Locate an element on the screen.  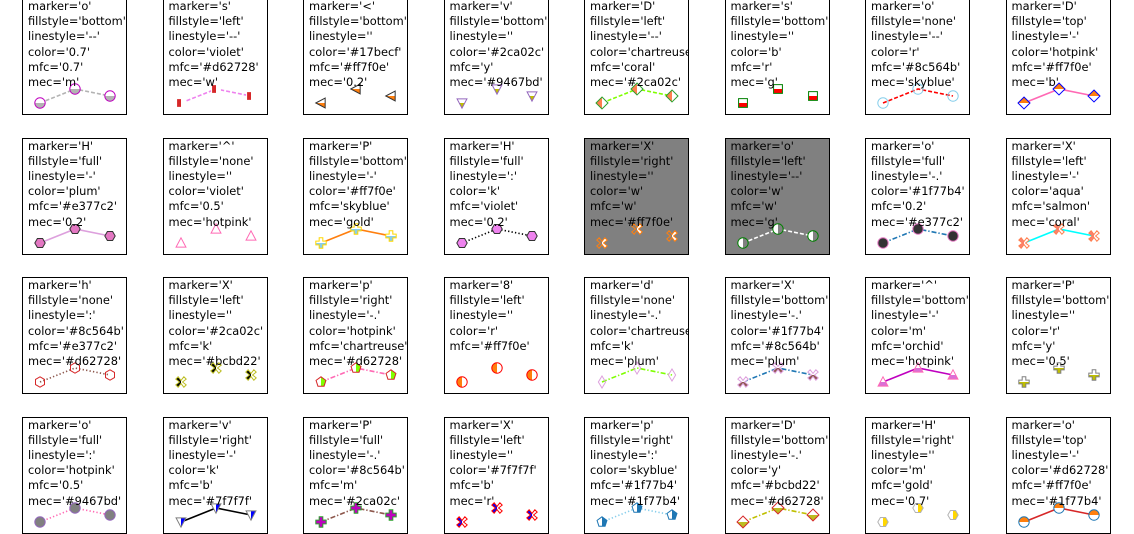
annotation-line: fillstyle='right' is located at coordinates (913, 439).